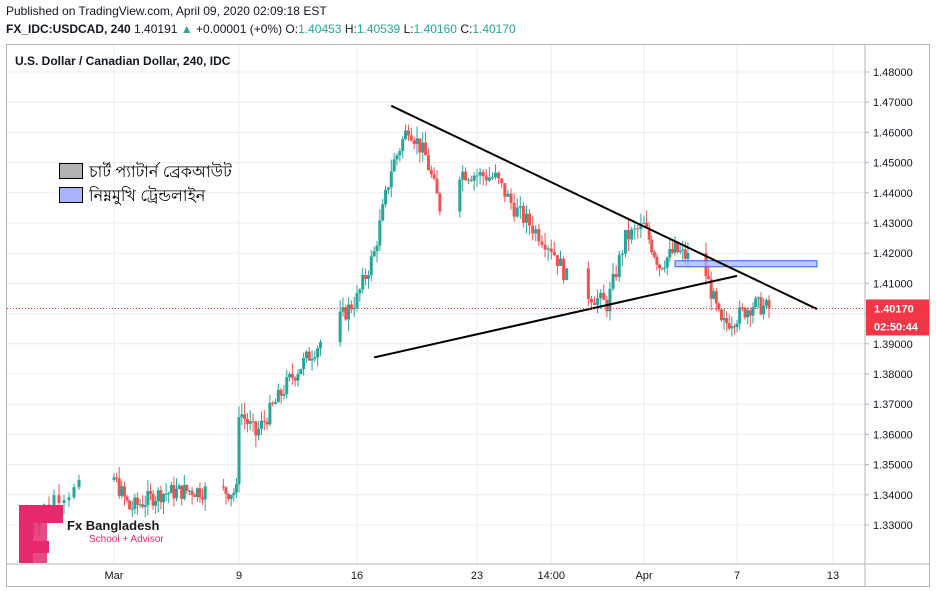 The height and width of the screenshot is (591, 936). What do you see at coordinates (477, 576) in the screenshot?
I see `time-tick-label: 23` at bounding box center [477, 576].